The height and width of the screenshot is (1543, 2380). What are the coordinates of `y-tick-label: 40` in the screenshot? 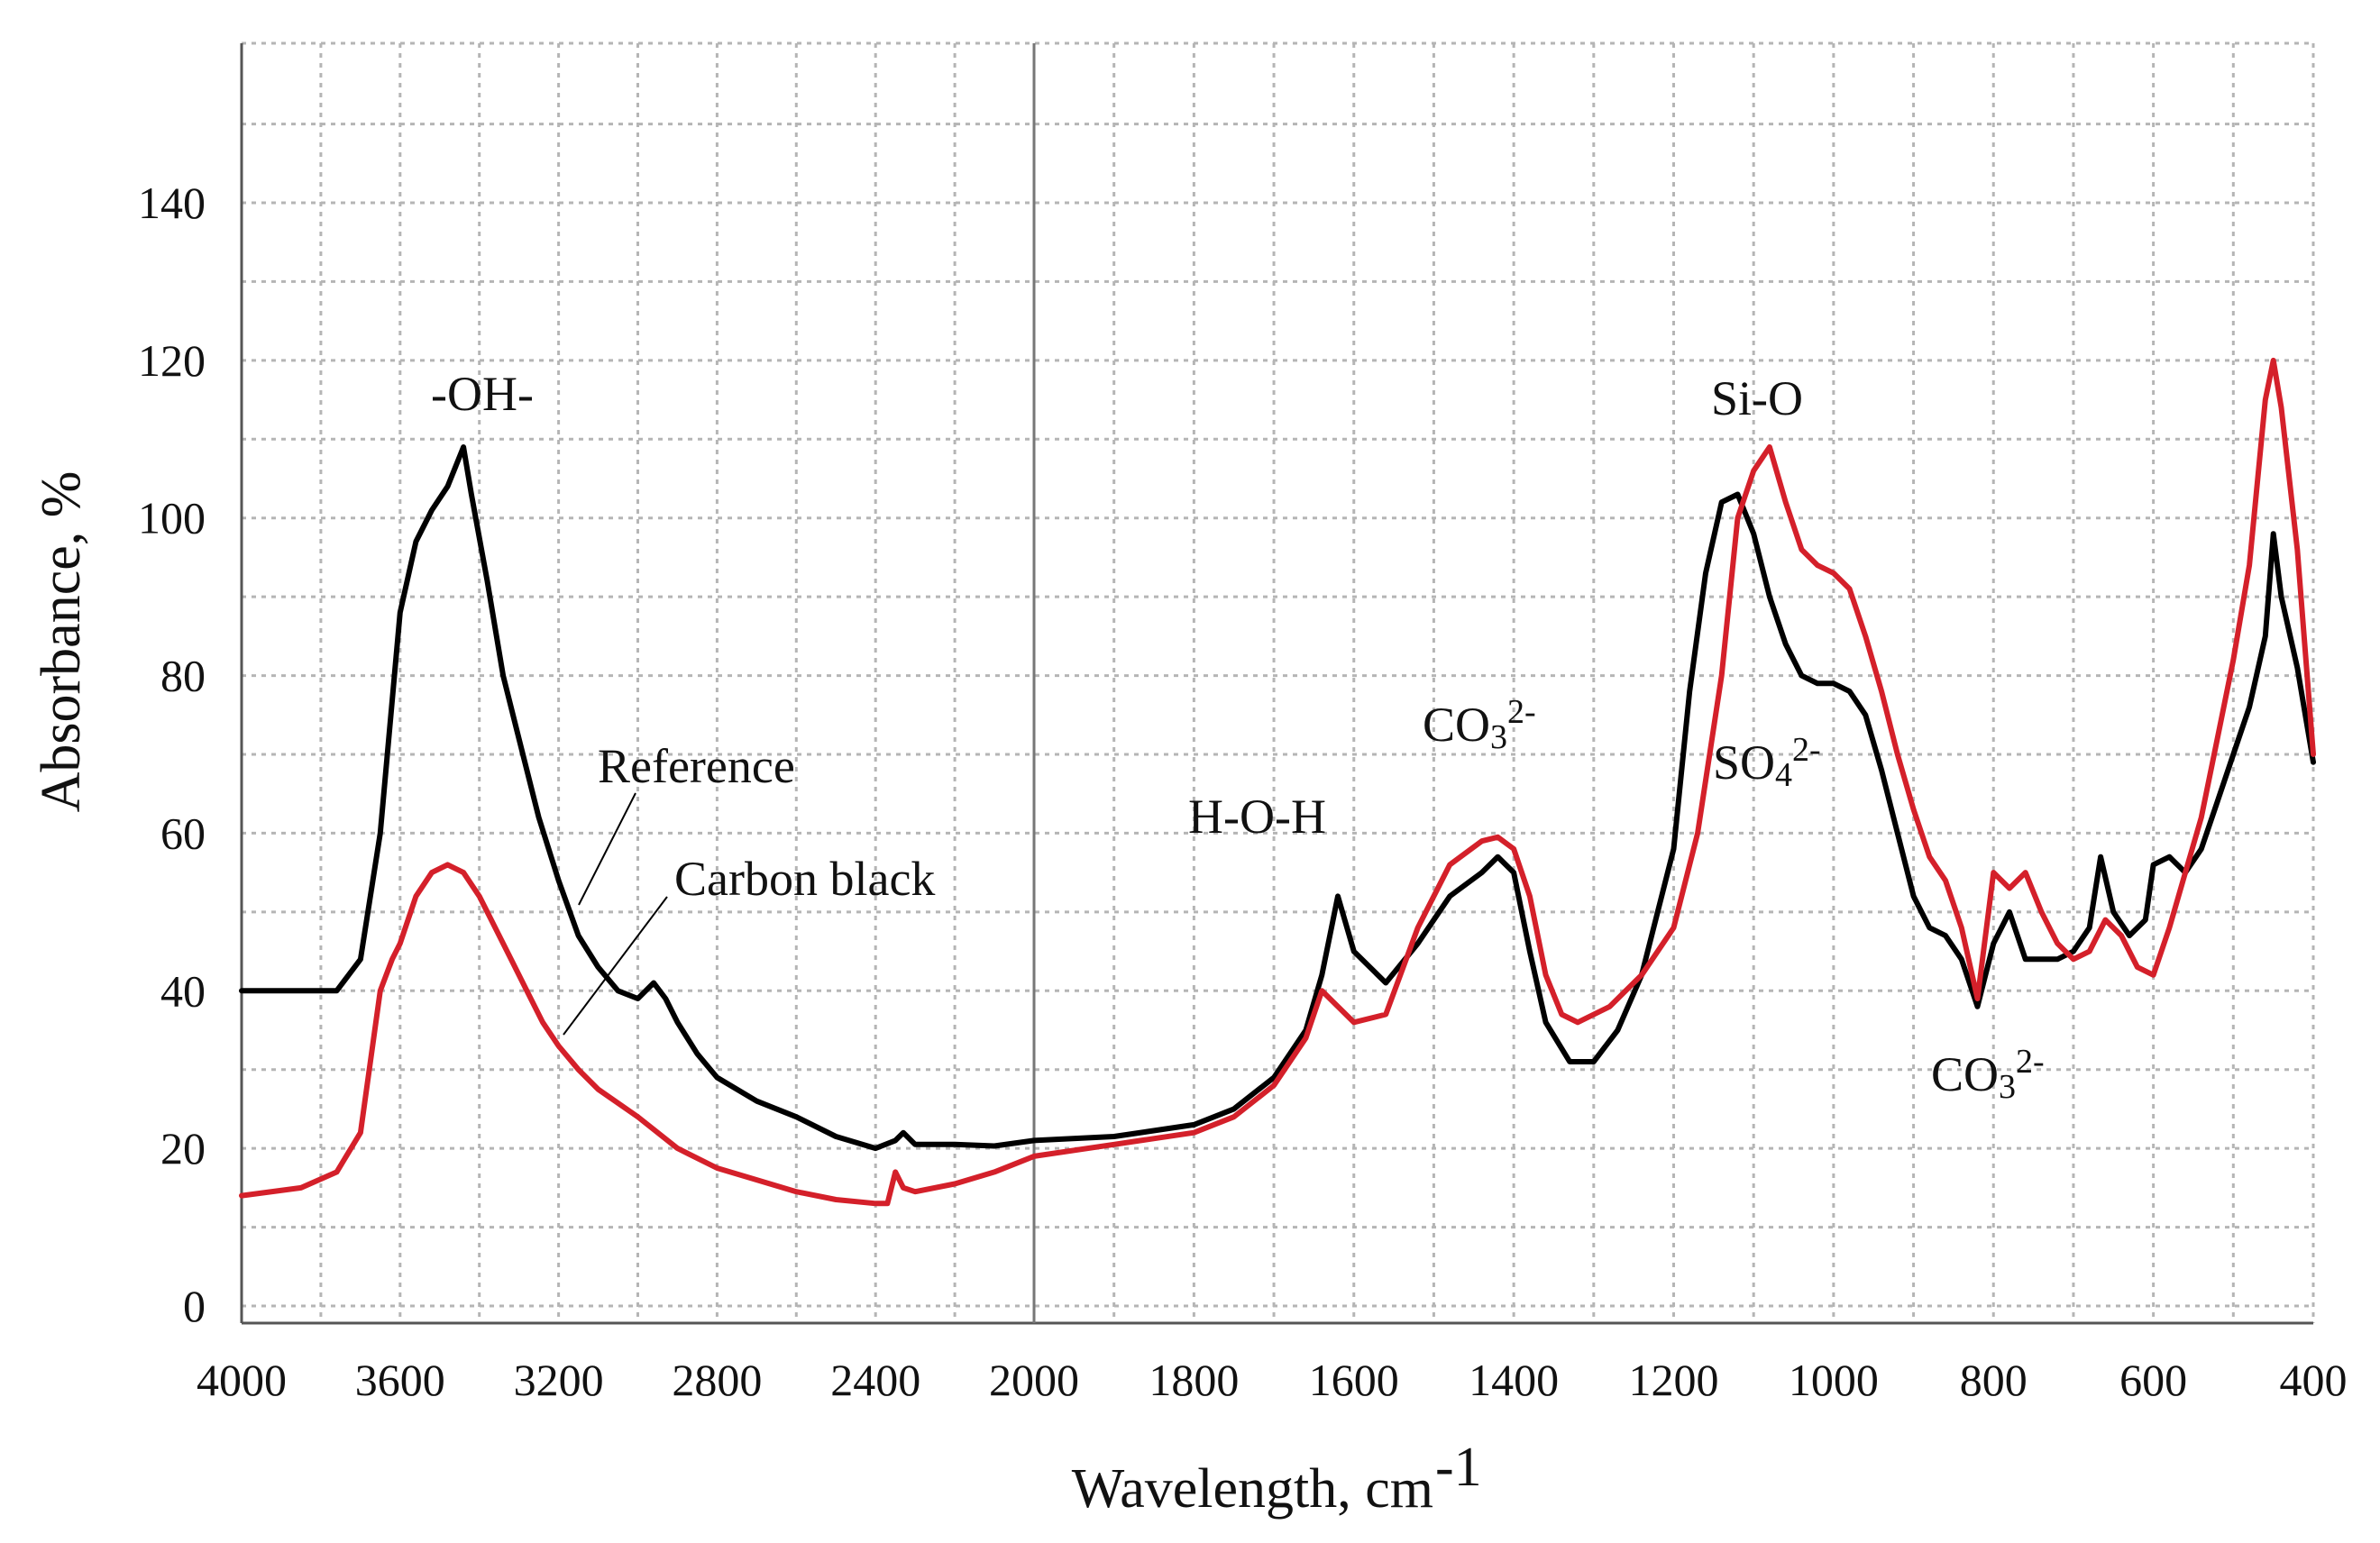 It's located at (183, 990).